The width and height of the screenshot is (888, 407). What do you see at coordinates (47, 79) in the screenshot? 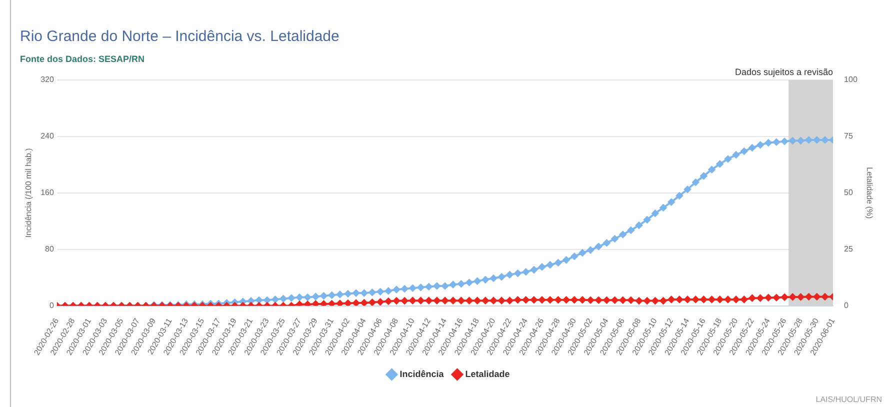
I see `y-tick-label: 320` at bounding box center [47, 79].